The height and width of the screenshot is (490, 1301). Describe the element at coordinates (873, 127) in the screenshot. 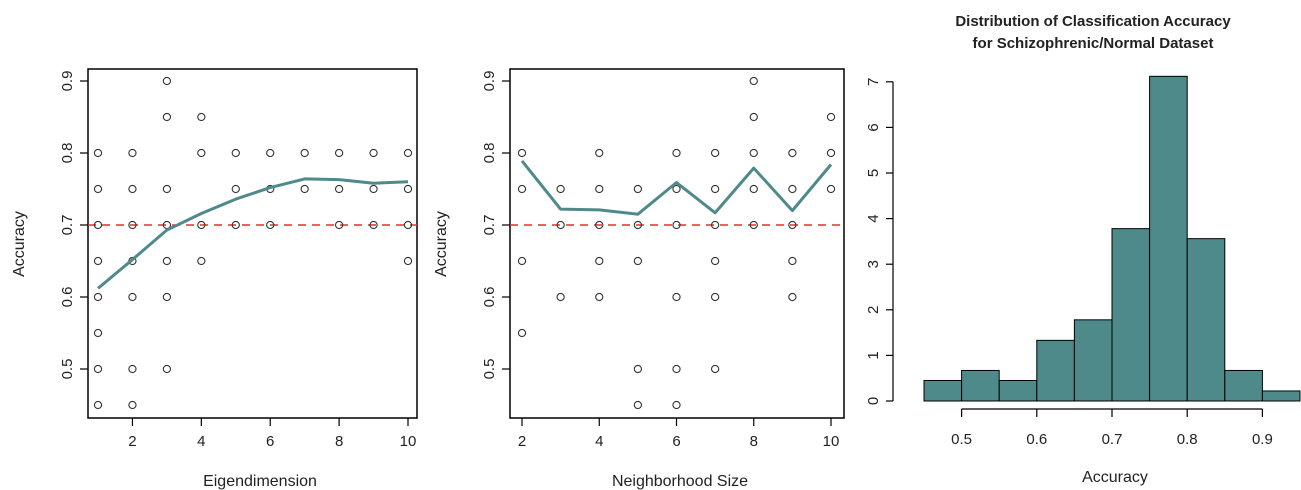

I see `y-tick-label: 6` at that location.